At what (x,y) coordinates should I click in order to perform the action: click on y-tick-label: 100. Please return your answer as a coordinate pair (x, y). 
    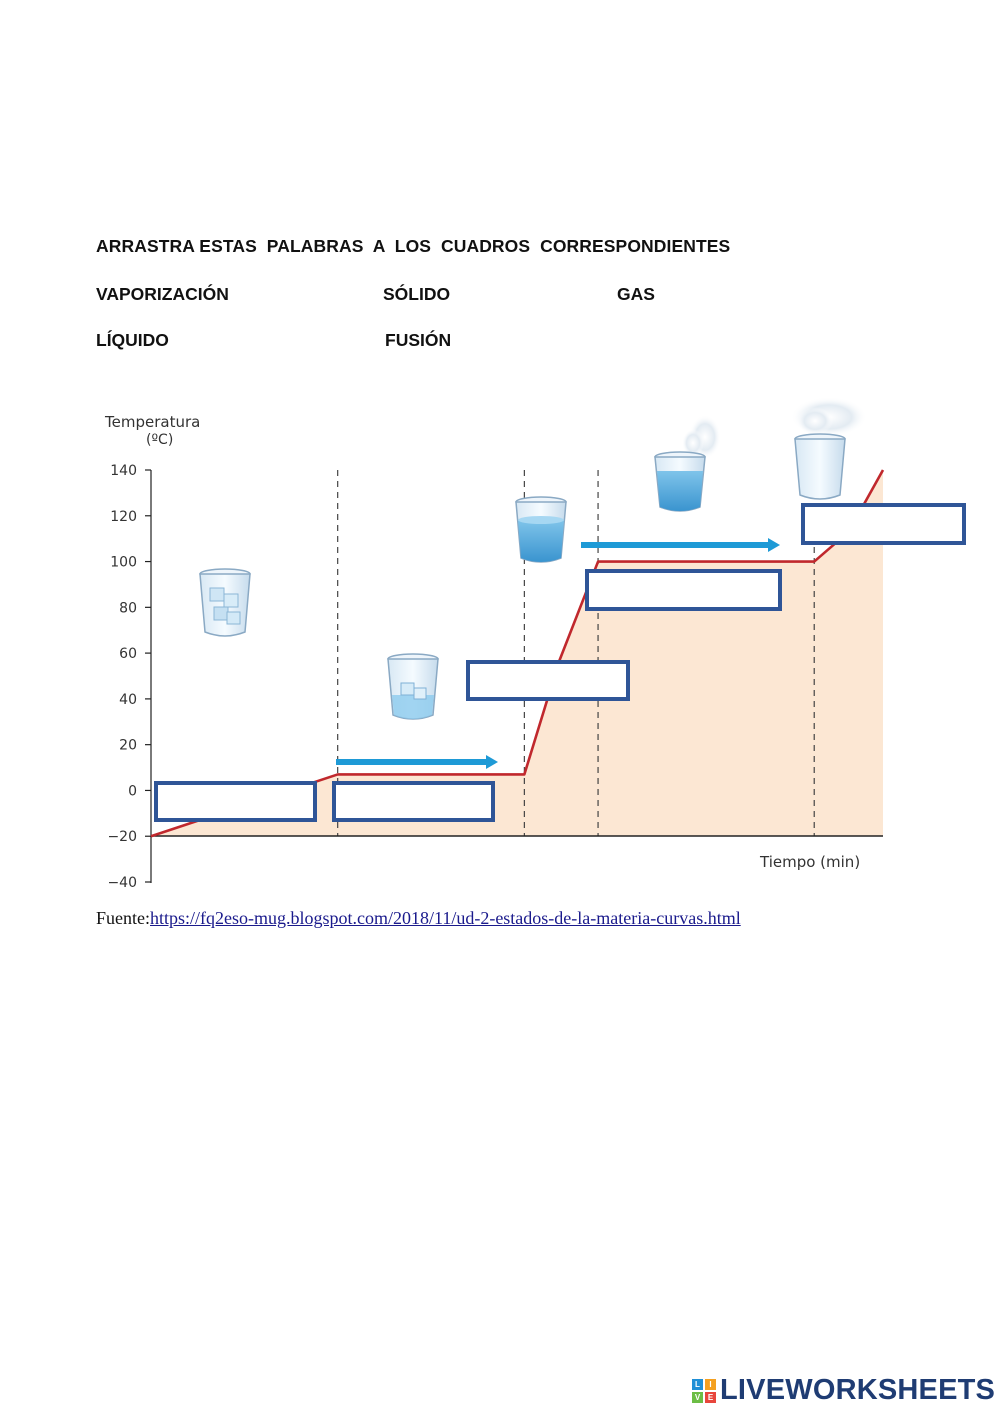
    Looking at the image, I should click on (123, 563).